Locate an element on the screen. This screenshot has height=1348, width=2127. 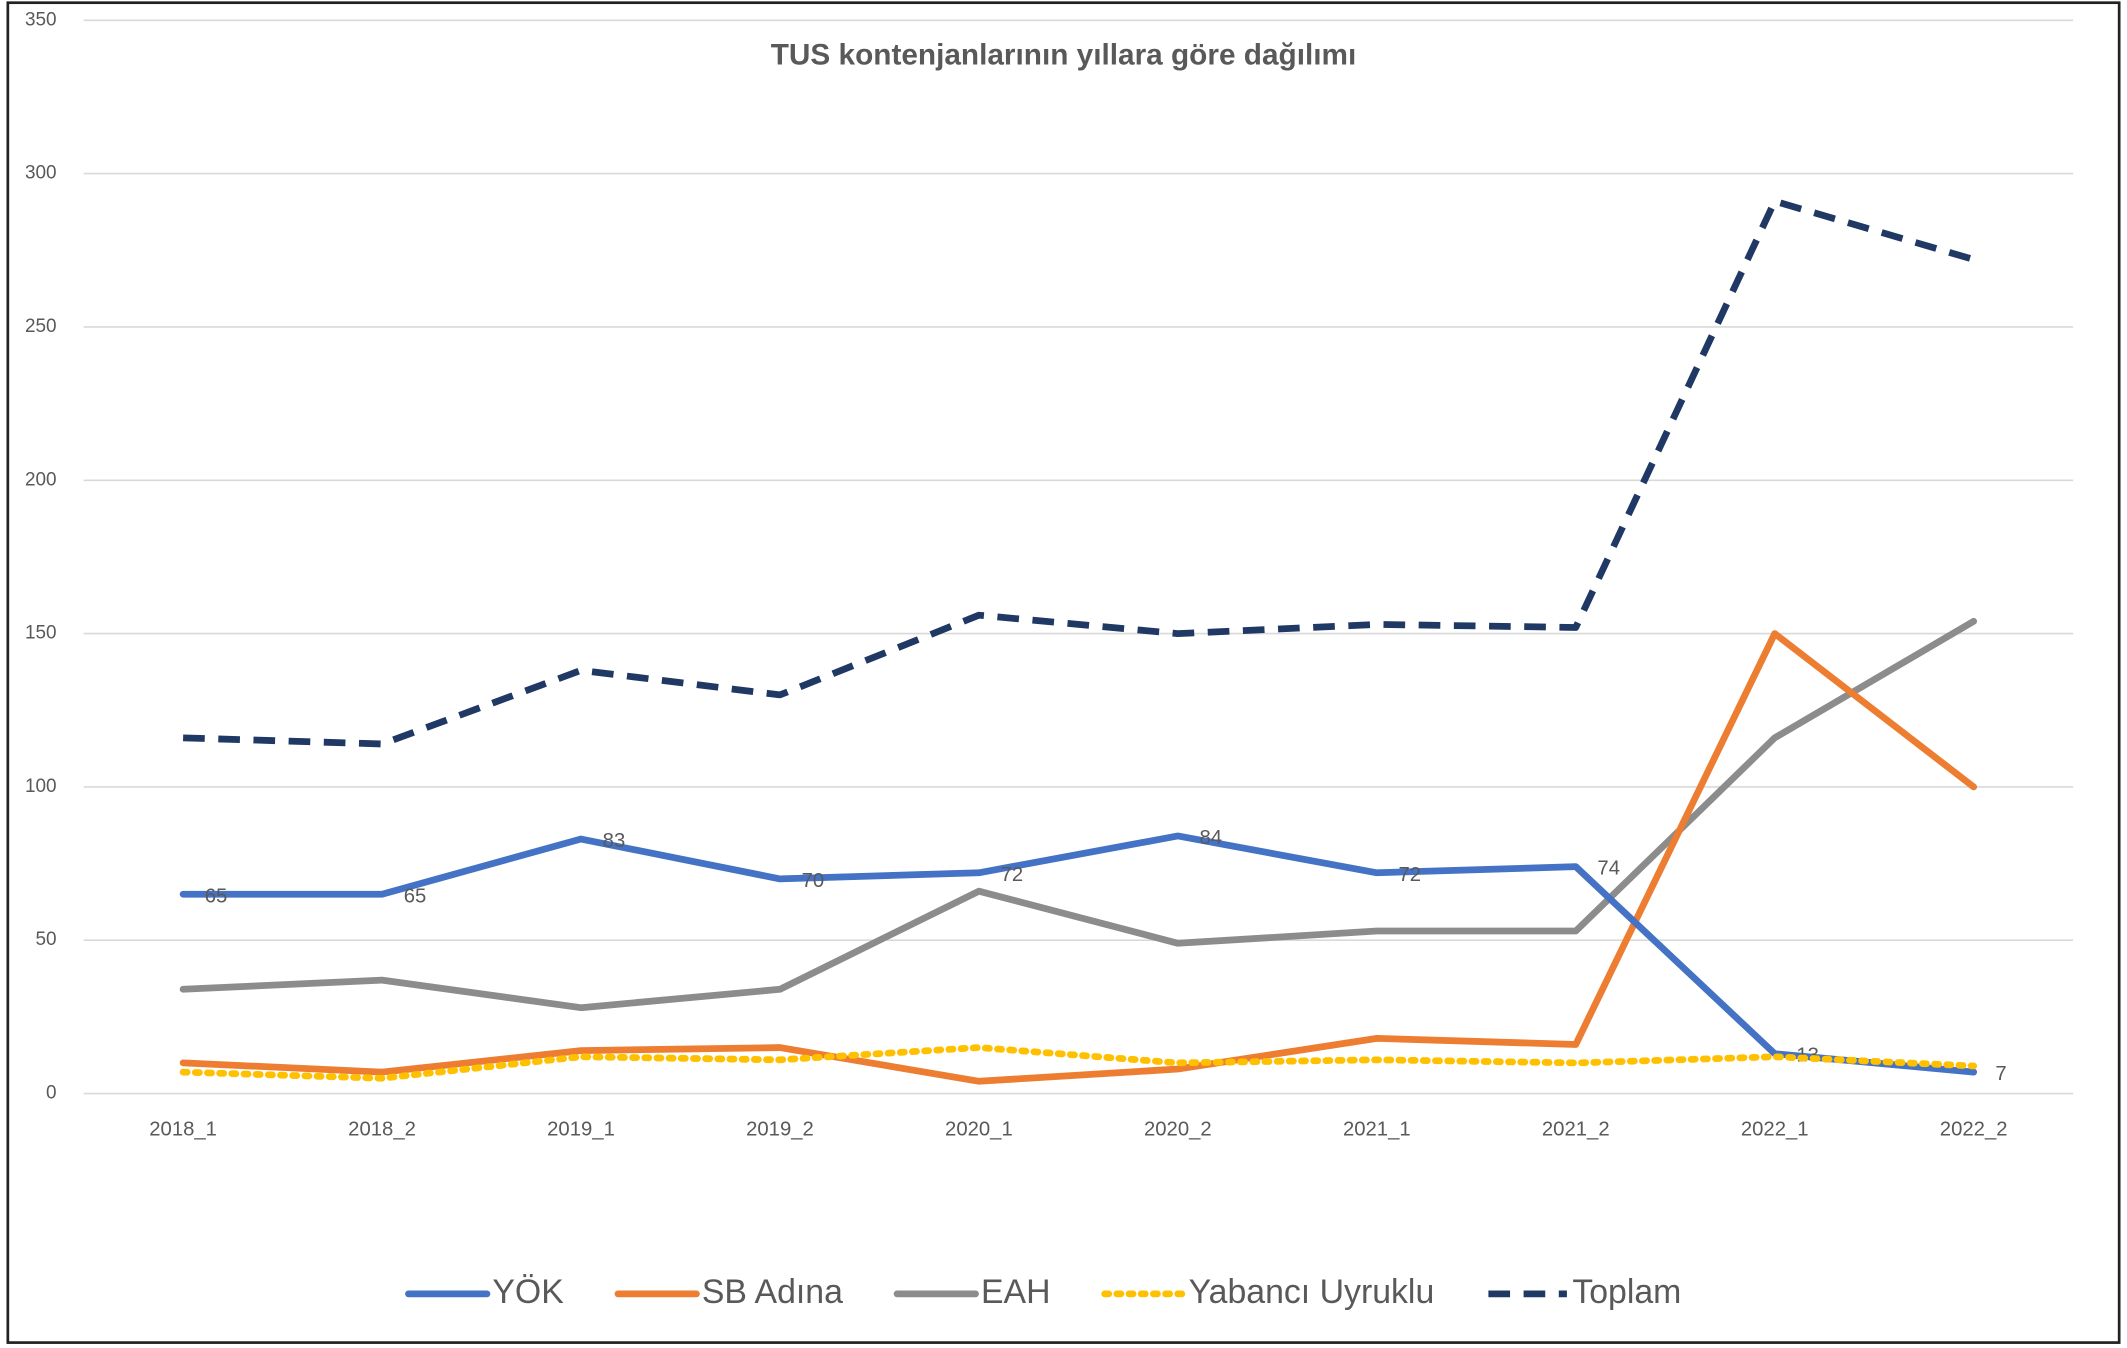
y-tick-label: 100 is located at coordinates (41, 786).